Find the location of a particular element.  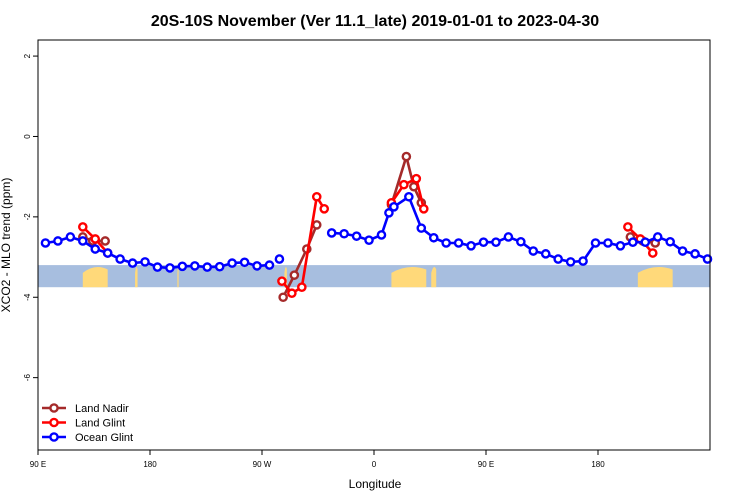

y-tick-label: -2 is located at coordinates (27, 217).